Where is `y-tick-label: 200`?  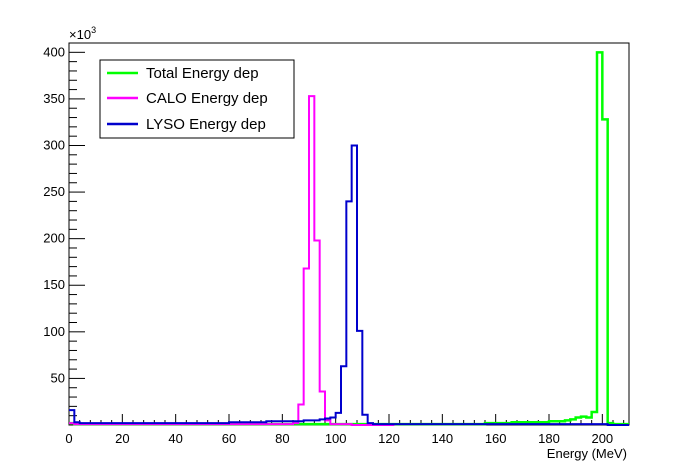 y-tick-label: 200 is located at coordinates (54, 238).